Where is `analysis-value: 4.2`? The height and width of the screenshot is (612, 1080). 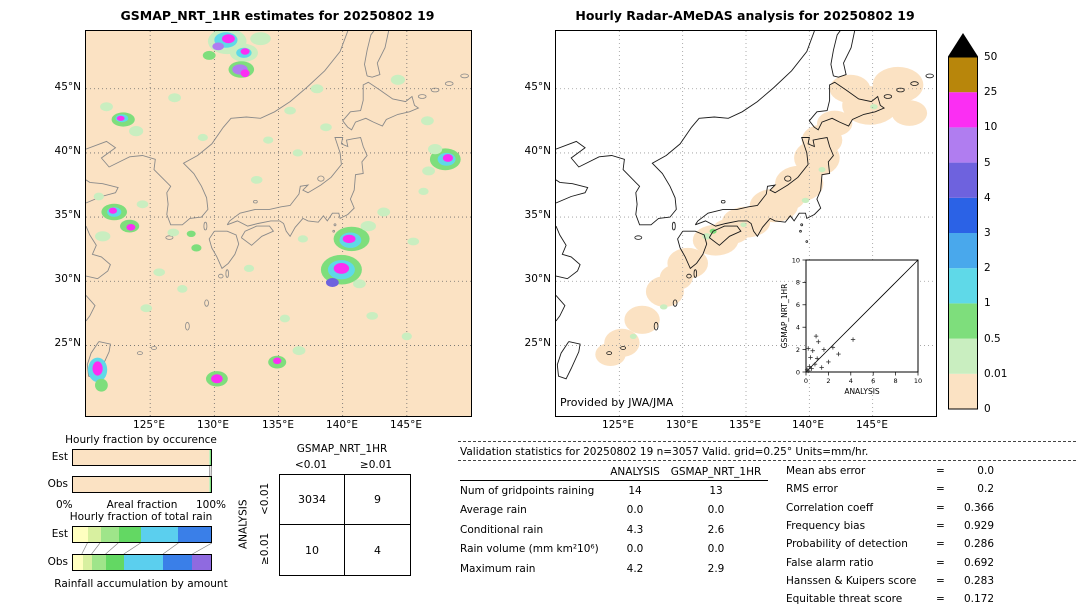
analysis-value: 4.2 is located at coordinates (635, 568).